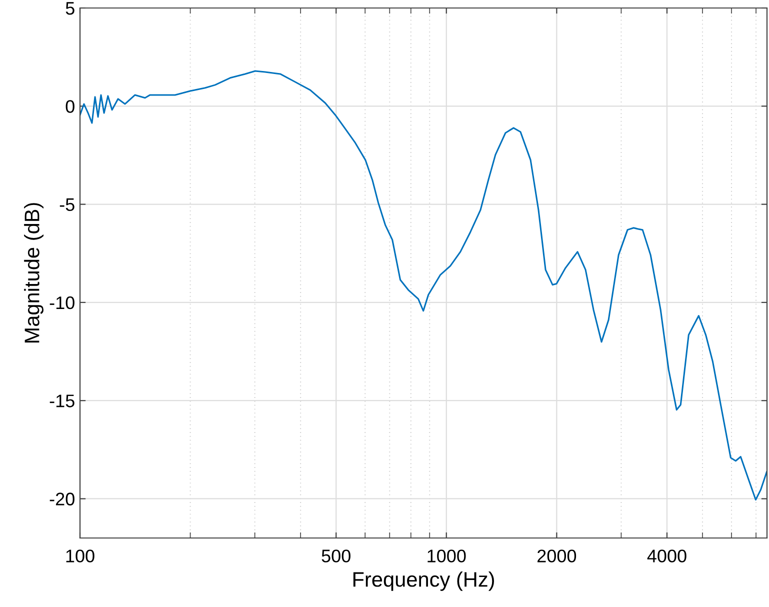 This screenshot has width=769, height=607. Describe the element at coordinates (34, 273) in the screenshot. I see `y-axis-title: Magnitude (dB)` at that location.